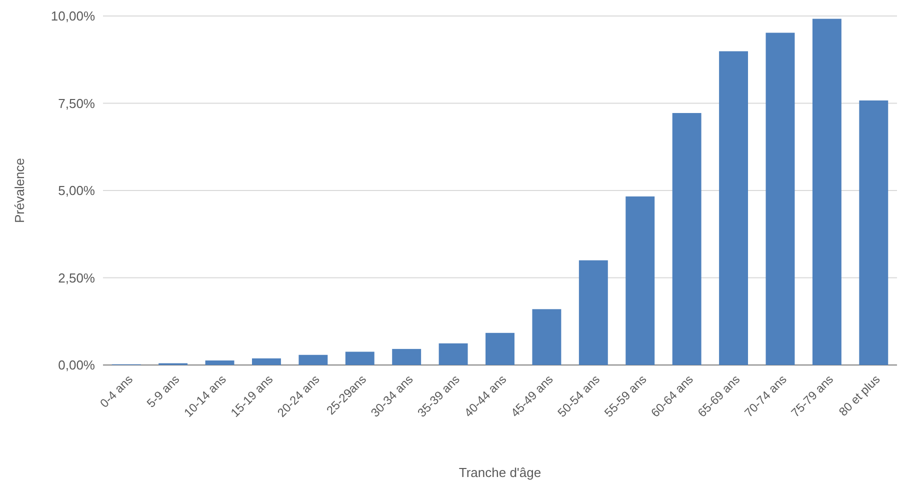 This screenshot has width=911, height=493. I want to click on y-tick-label: 2,50%, so click(77, 278).